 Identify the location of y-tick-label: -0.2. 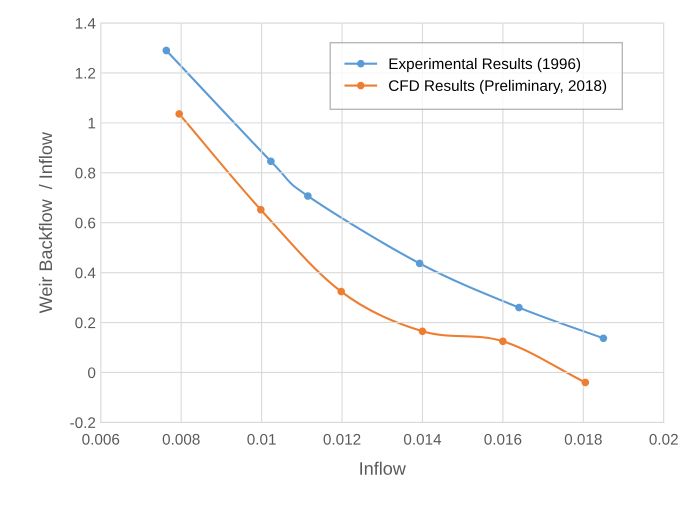
(83, 422).